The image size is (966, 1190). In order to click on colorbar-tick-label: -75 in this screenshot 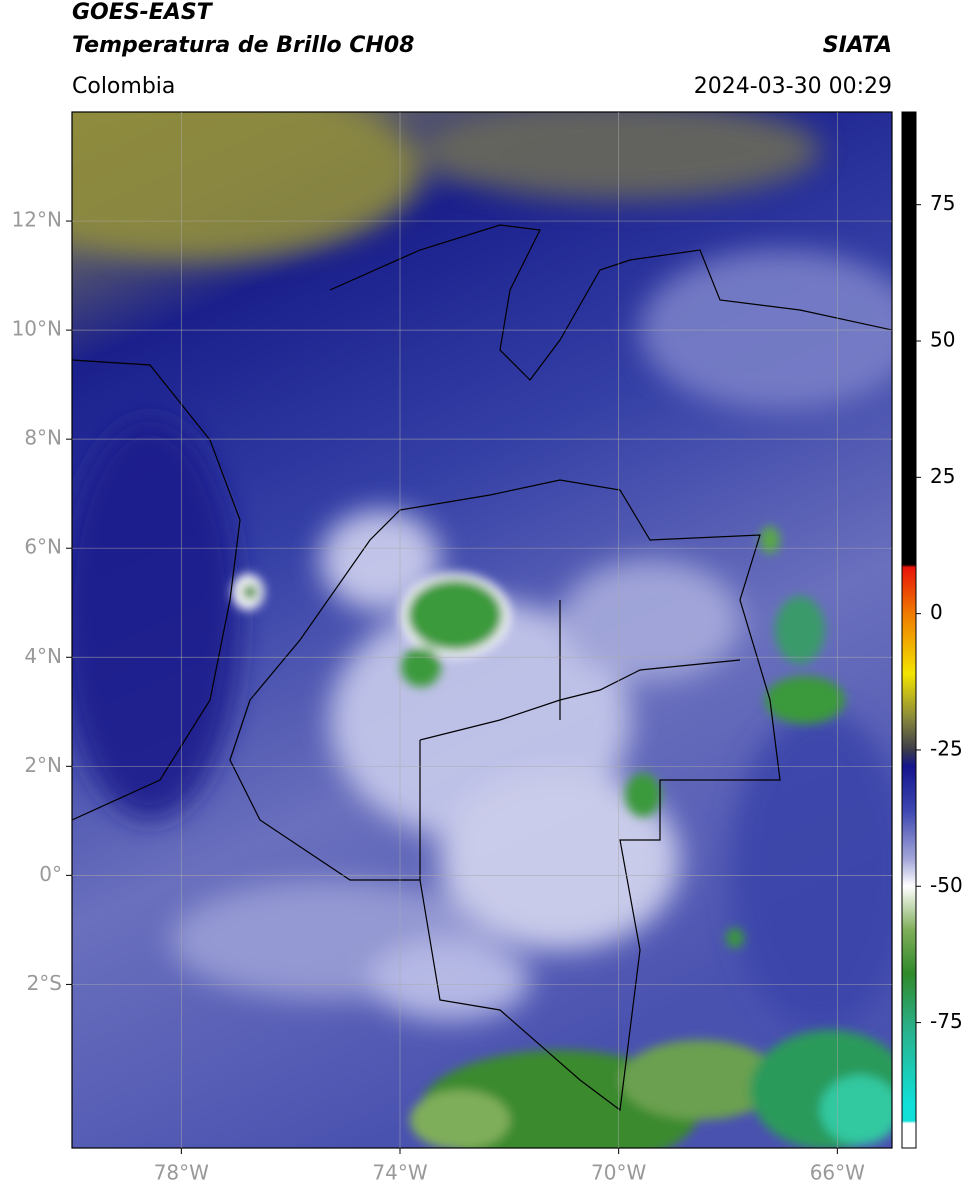, I will do `click(946, 1021)`.